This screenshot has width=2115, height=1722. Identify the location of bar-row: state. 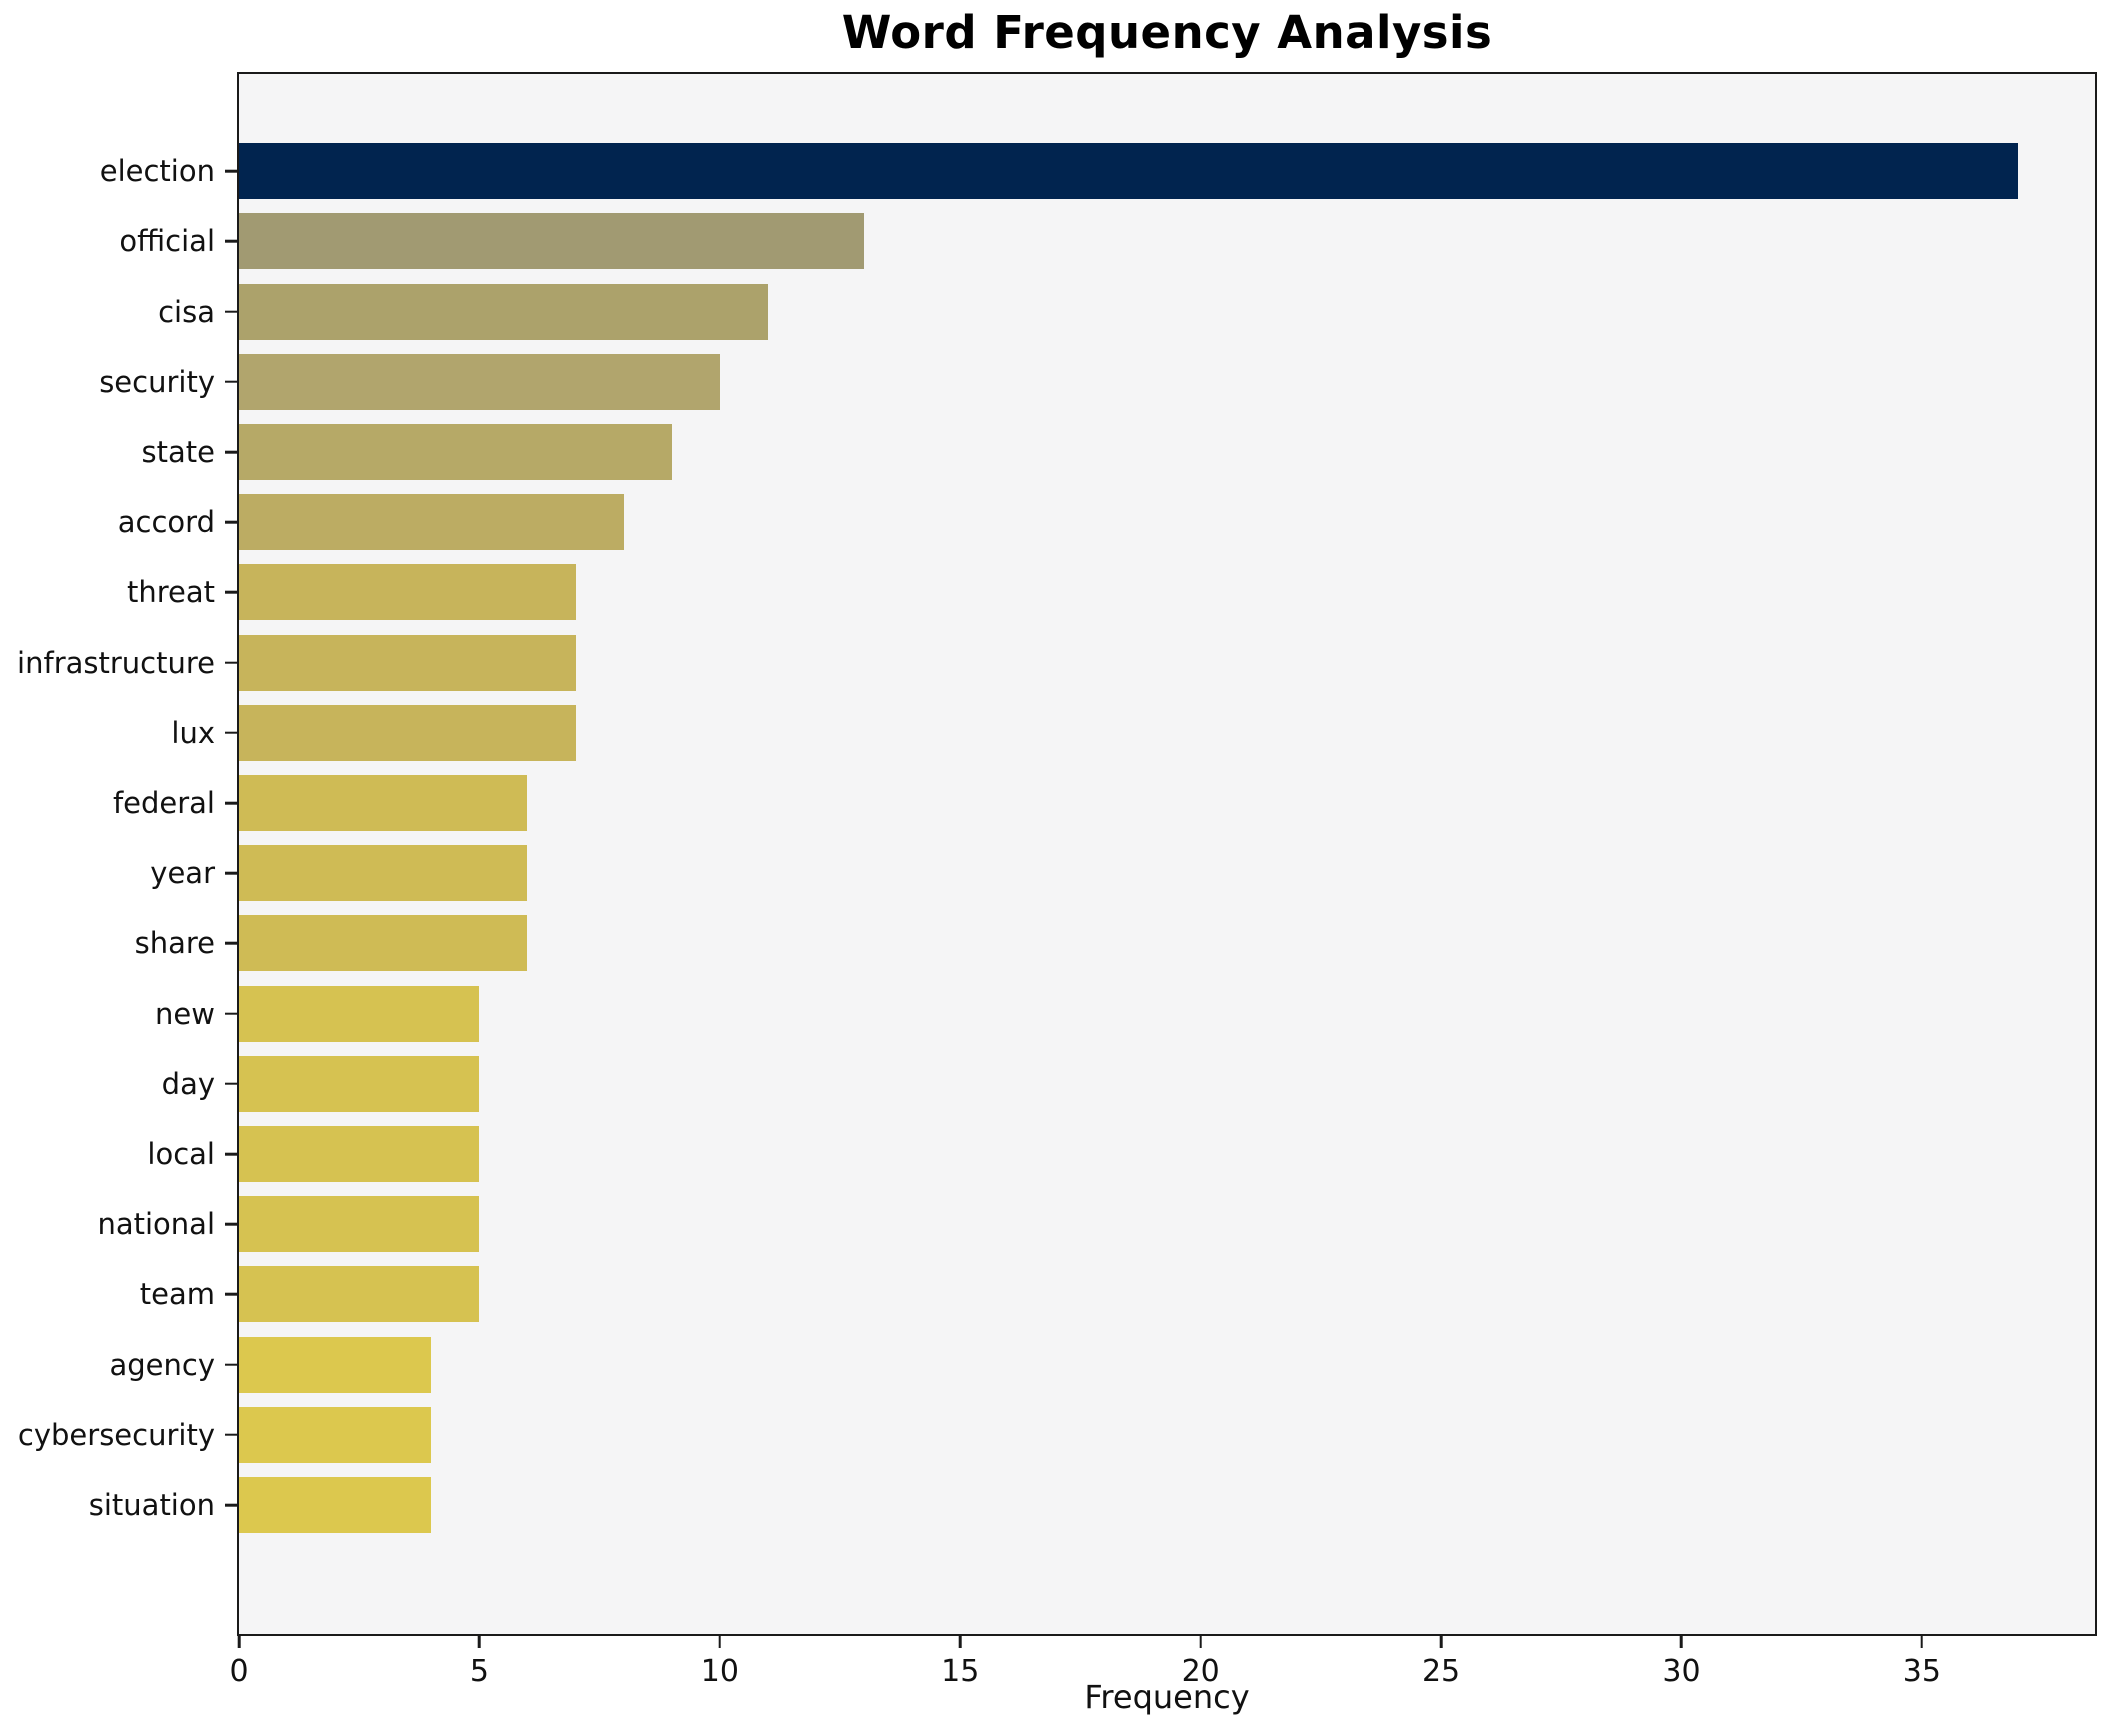
(1118, 452).